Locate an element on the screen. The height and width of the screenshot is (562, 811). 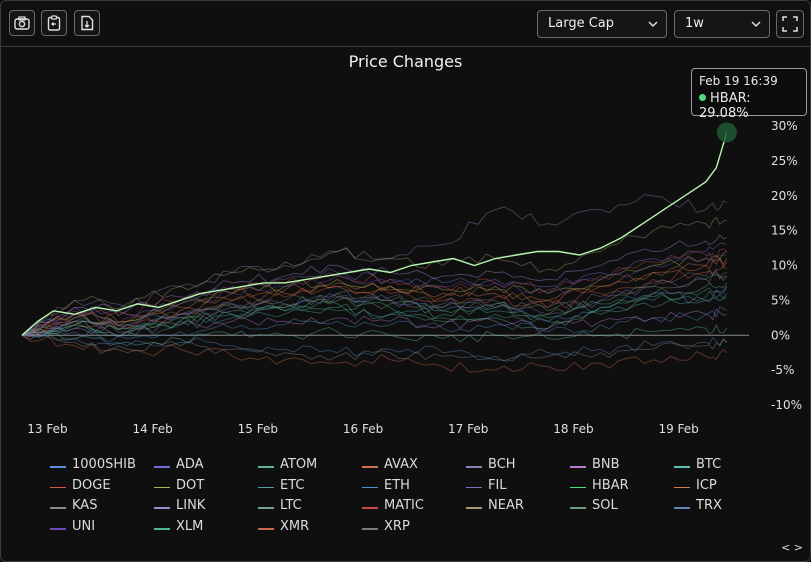
legend-label: NEAR is located at coordinates (506, 506).